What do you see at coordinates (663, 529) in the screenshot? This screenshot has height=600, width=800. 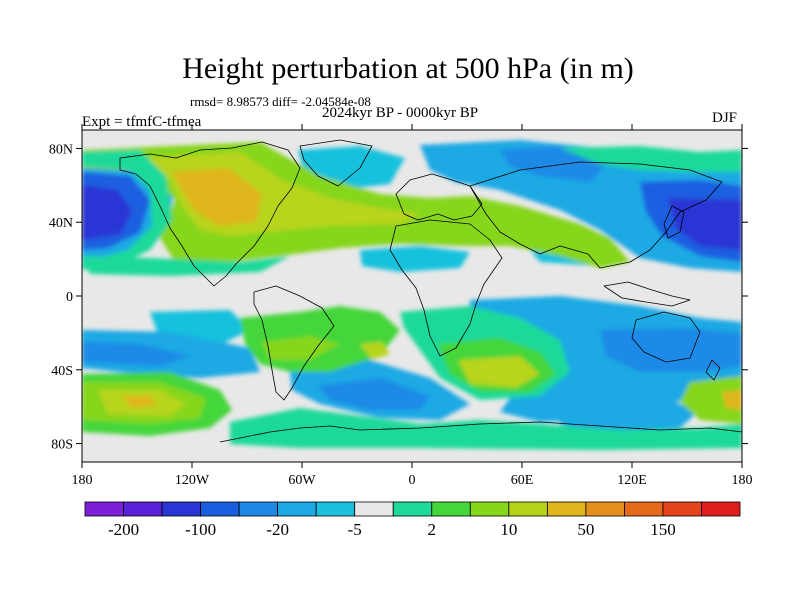 I see `colorbar-label: 150` at bounding box center [663, 529].